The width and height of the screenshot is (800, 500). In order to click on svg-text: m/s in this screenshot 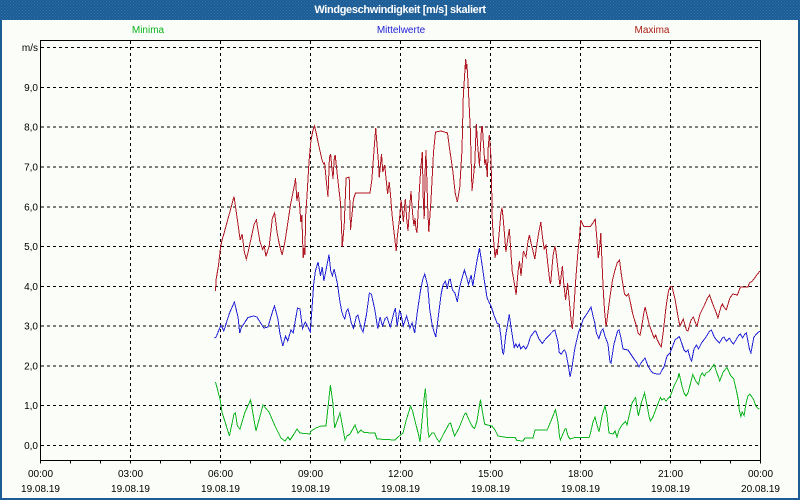, I will do `click(30, 48)`.